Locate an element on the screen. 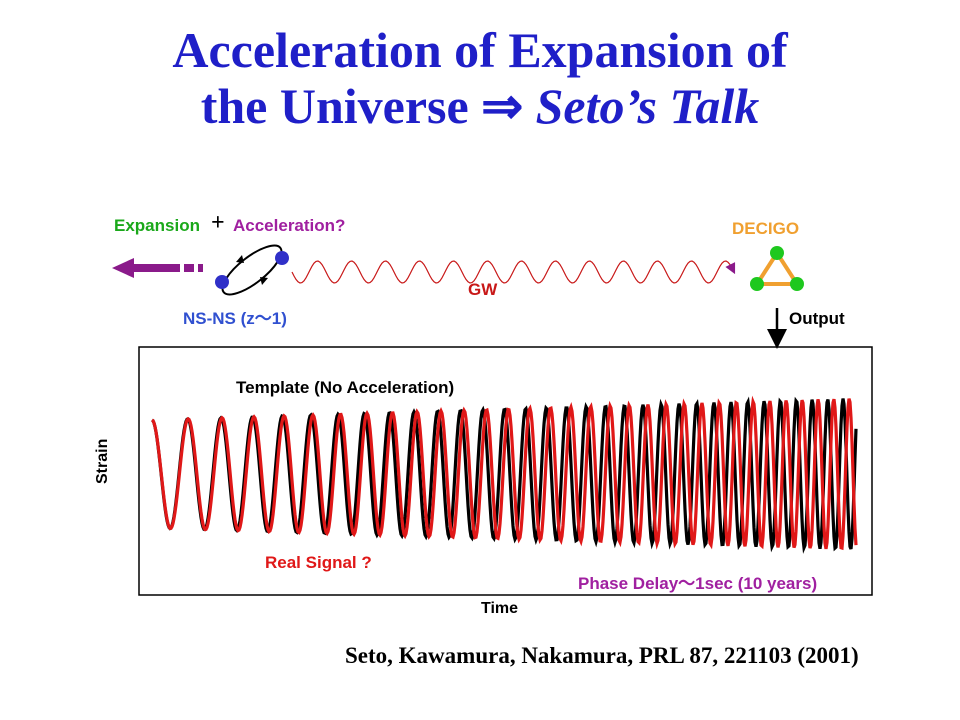  binary-orbit is located at coordinates (252, 270).